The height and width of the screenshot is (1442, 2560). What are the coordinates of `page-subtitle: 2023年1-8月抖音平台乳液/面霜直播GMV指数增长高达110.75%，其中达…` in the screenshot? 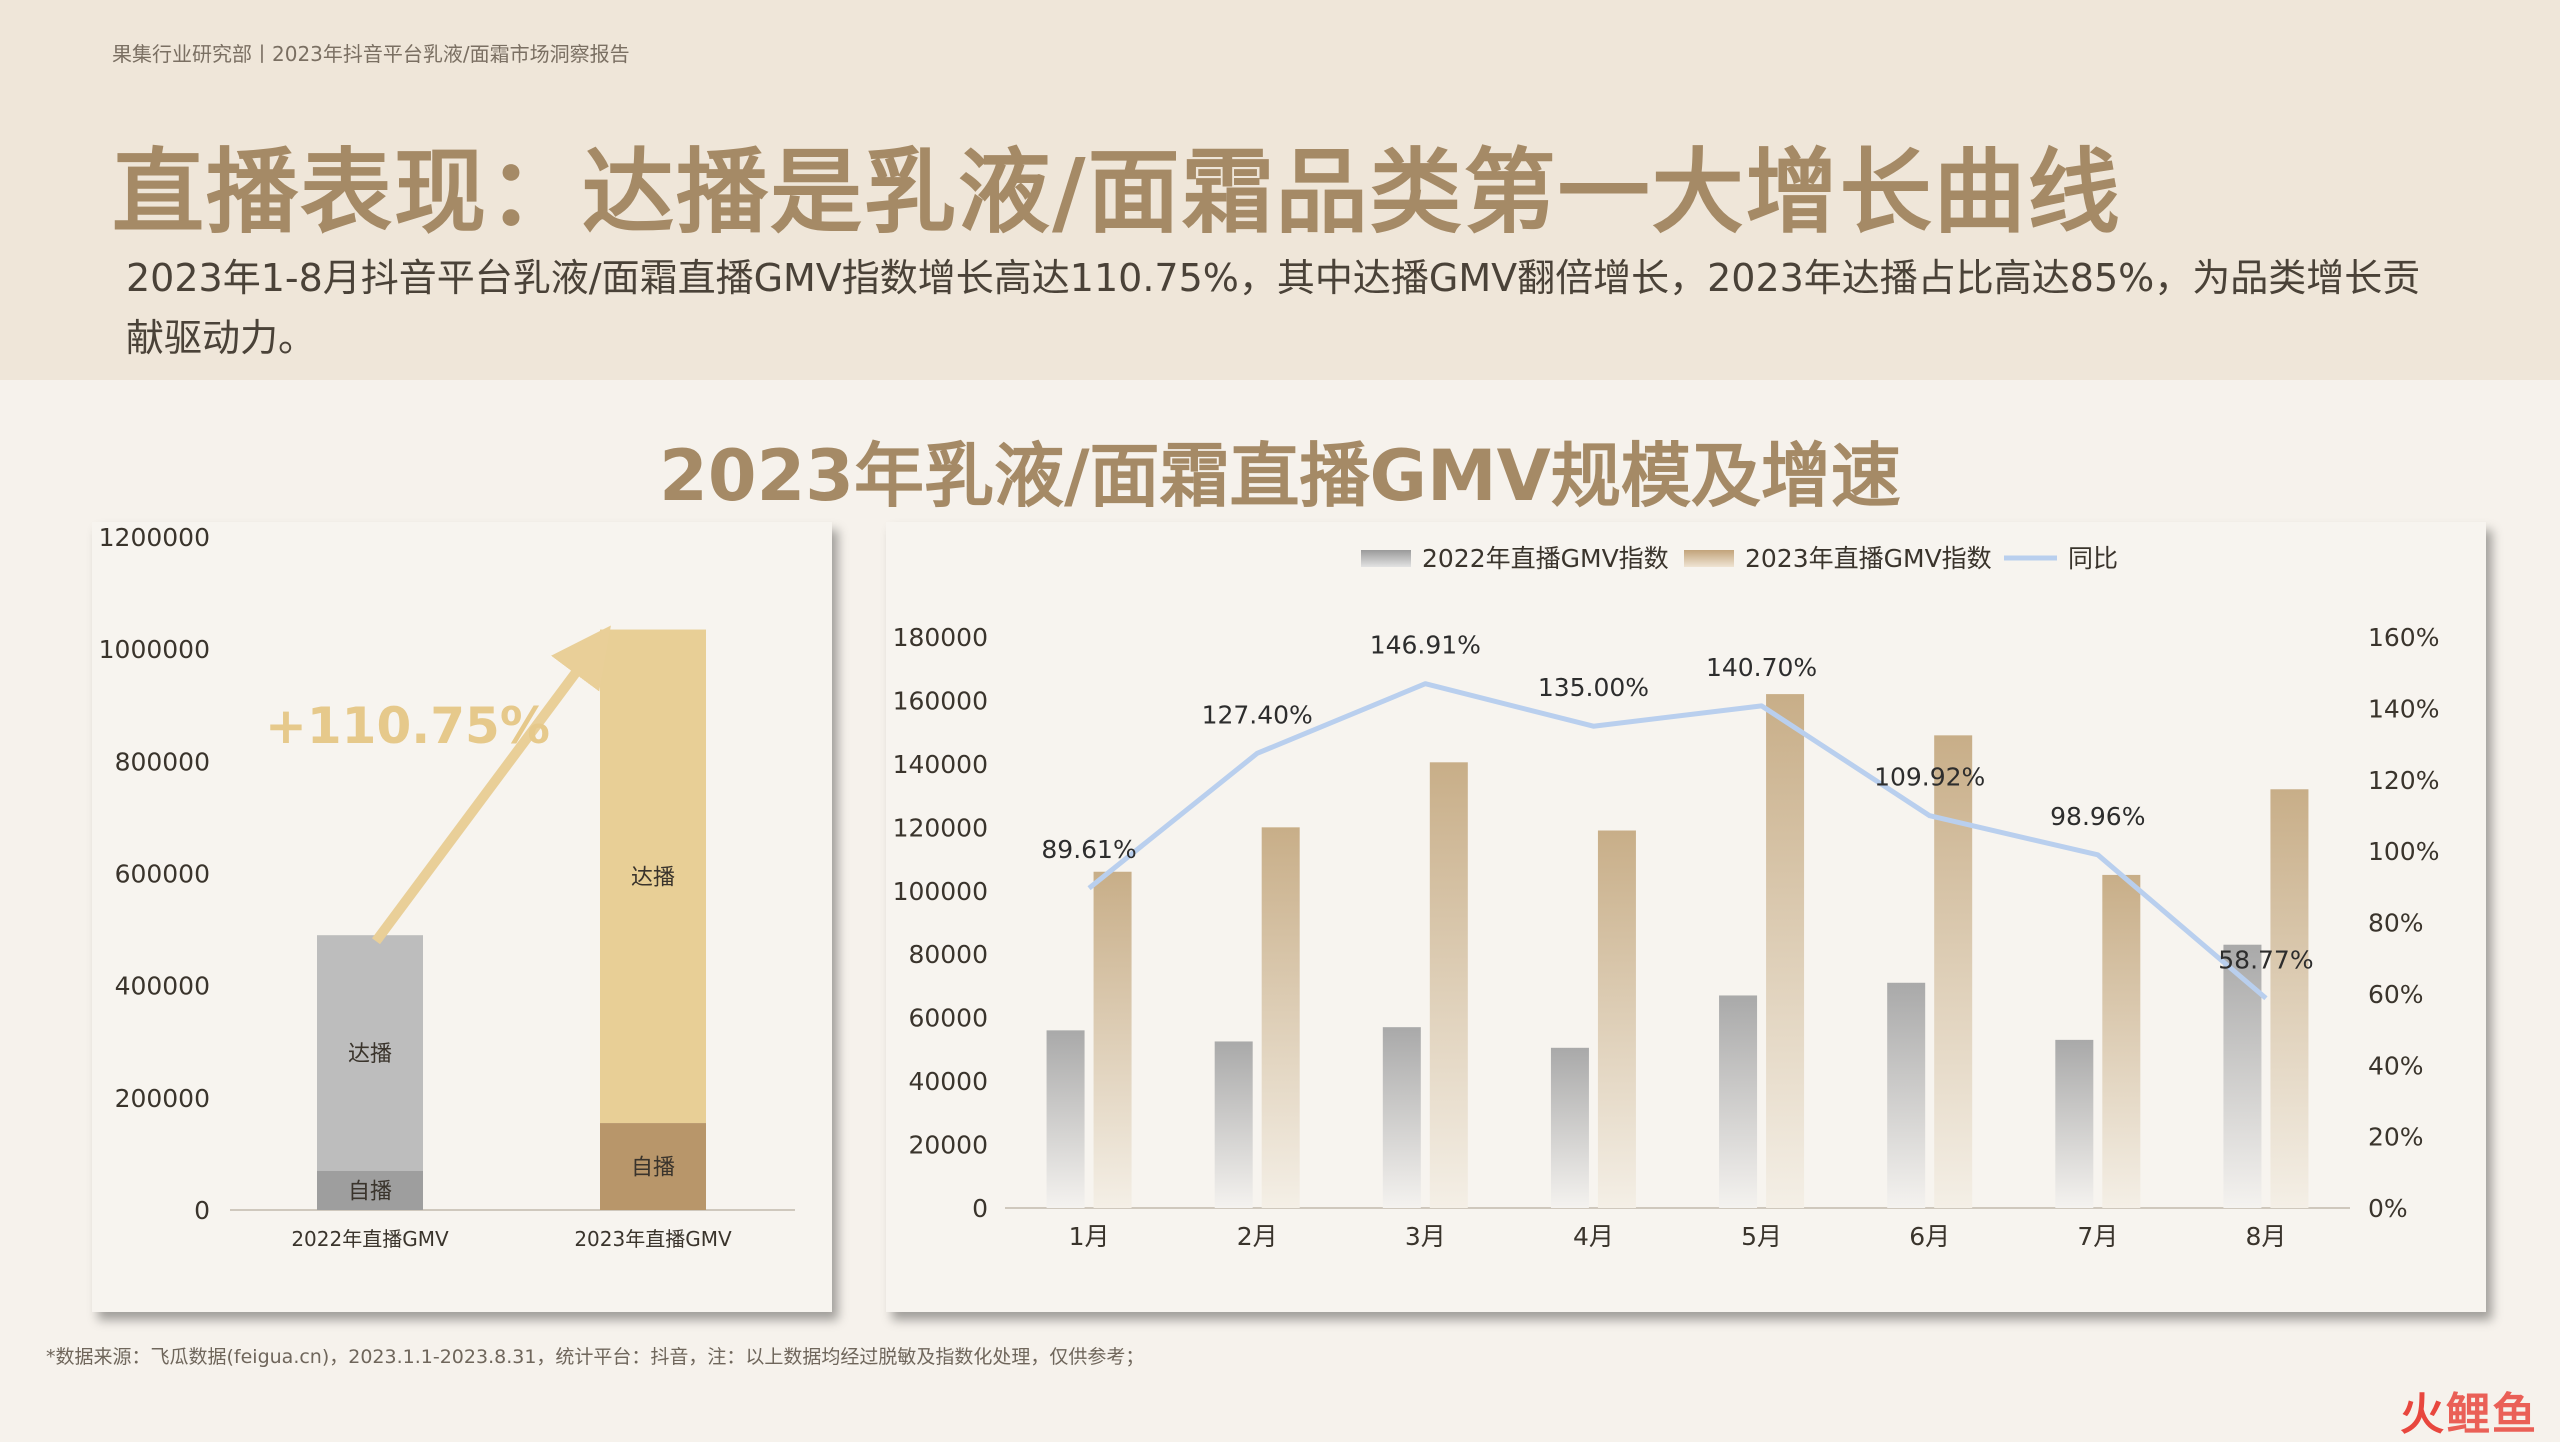 It's located at (1273, 308).